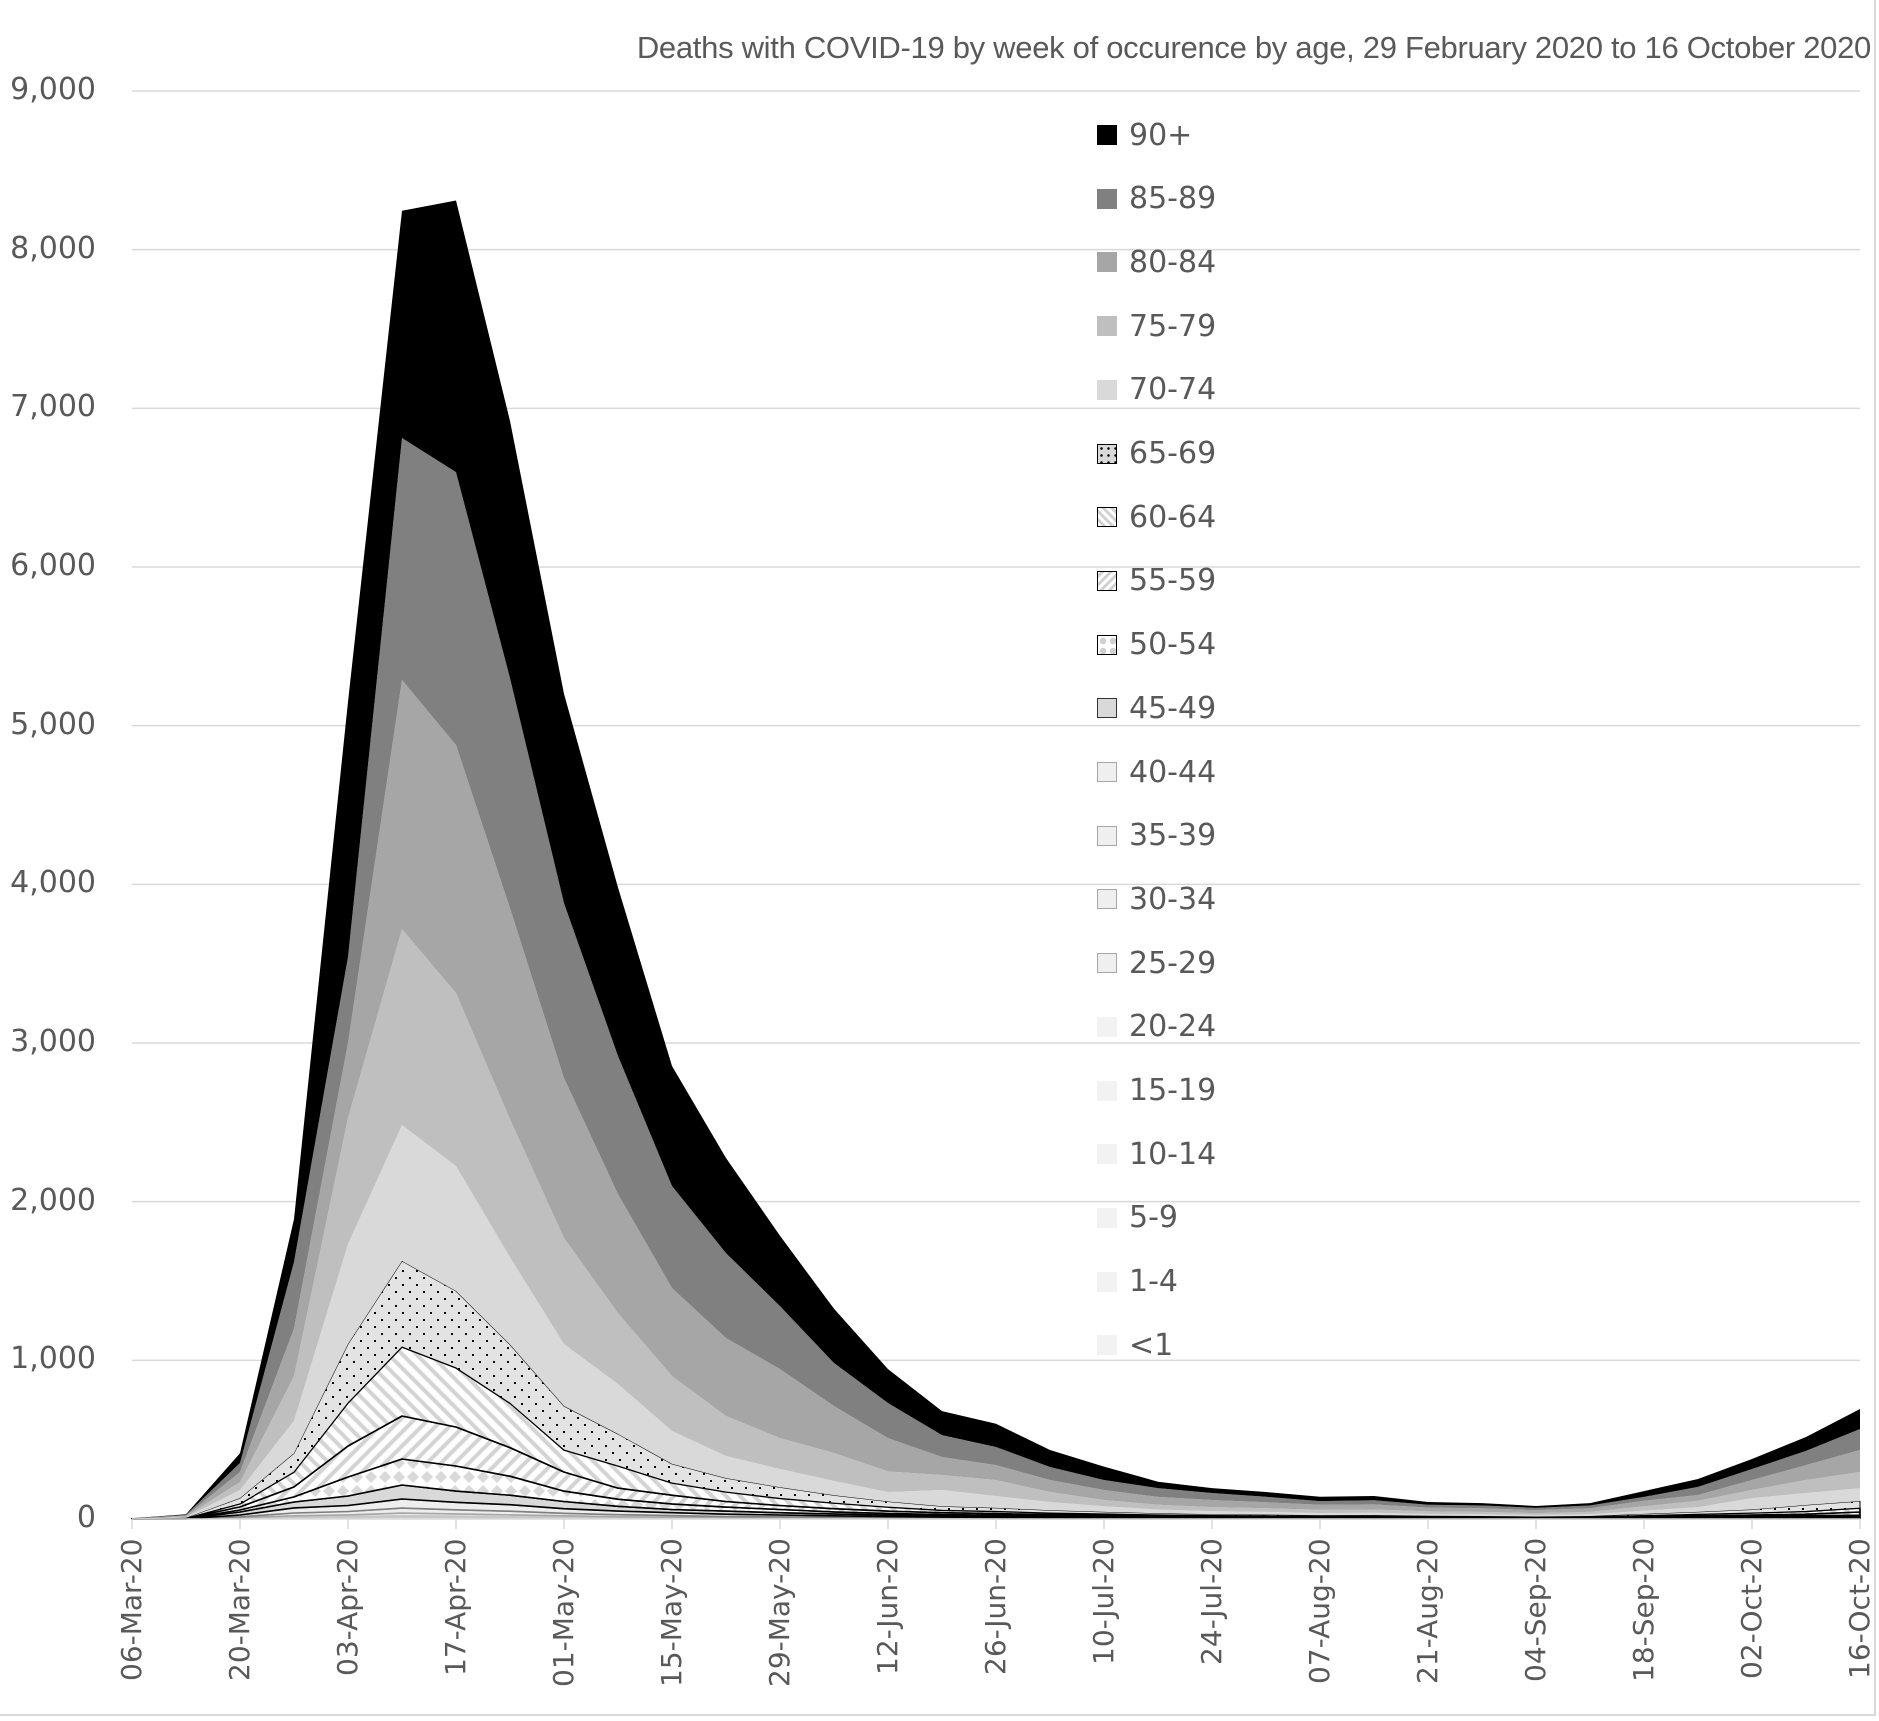 This screenshot has width=1879, height=1721. What do you see at coordinates (995, 1606) in the screenshot?
I see `x-tick-label: 26-Jun-20` at bounding box center [995, 1606].